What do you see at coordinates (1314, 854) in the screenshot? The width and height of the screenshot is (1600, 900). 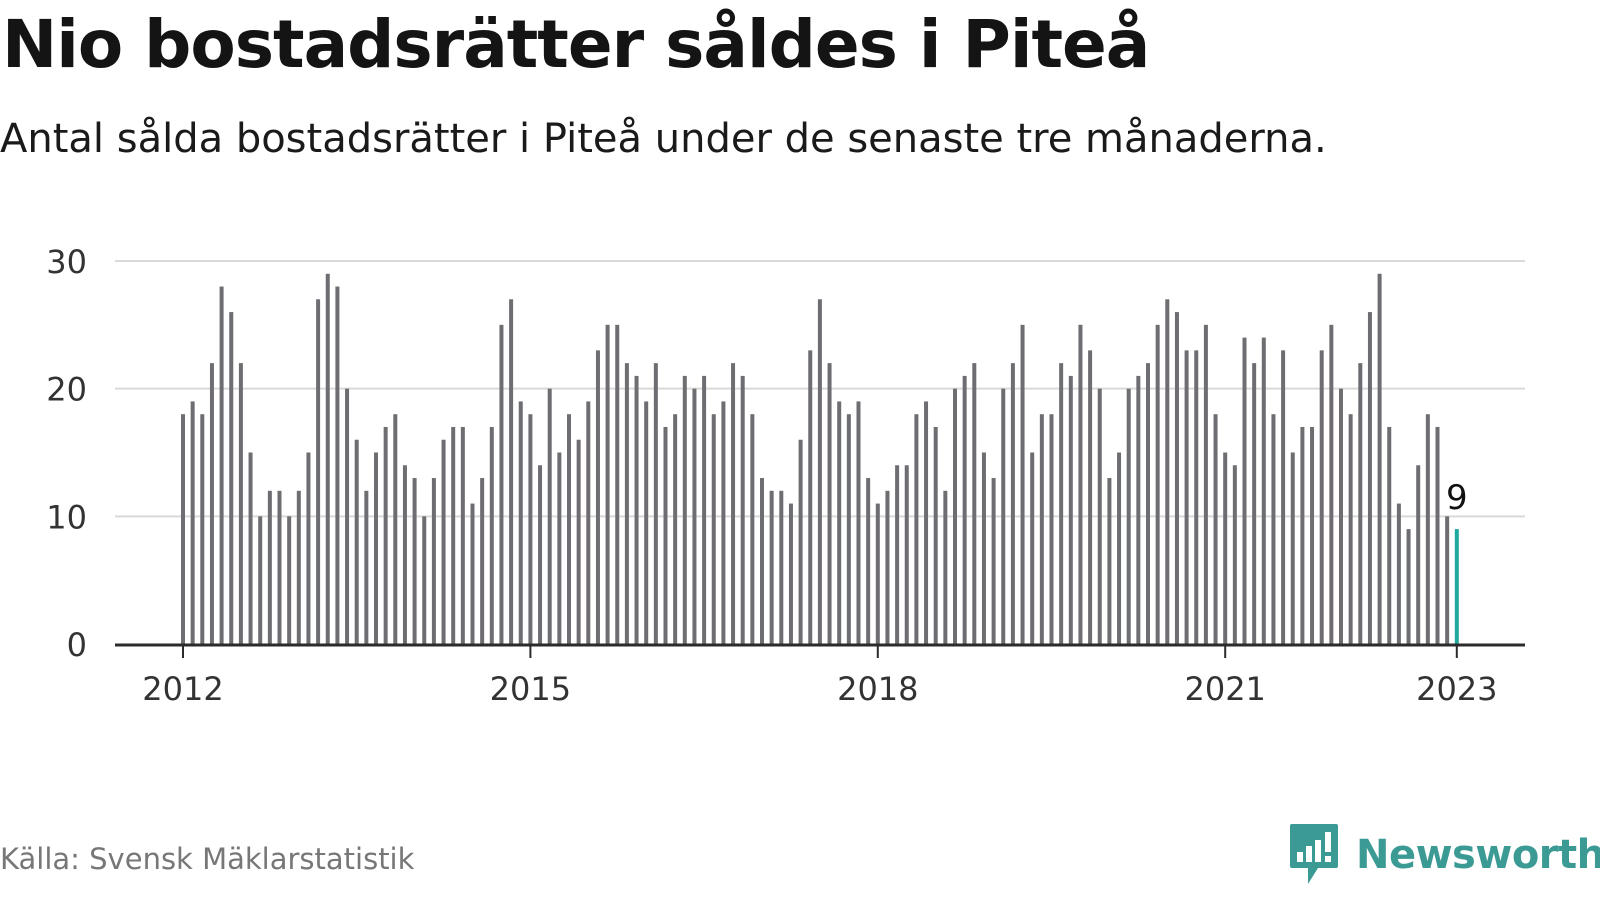 I see `newsworthy-logo-icon` at bounding box center [1314, 854].